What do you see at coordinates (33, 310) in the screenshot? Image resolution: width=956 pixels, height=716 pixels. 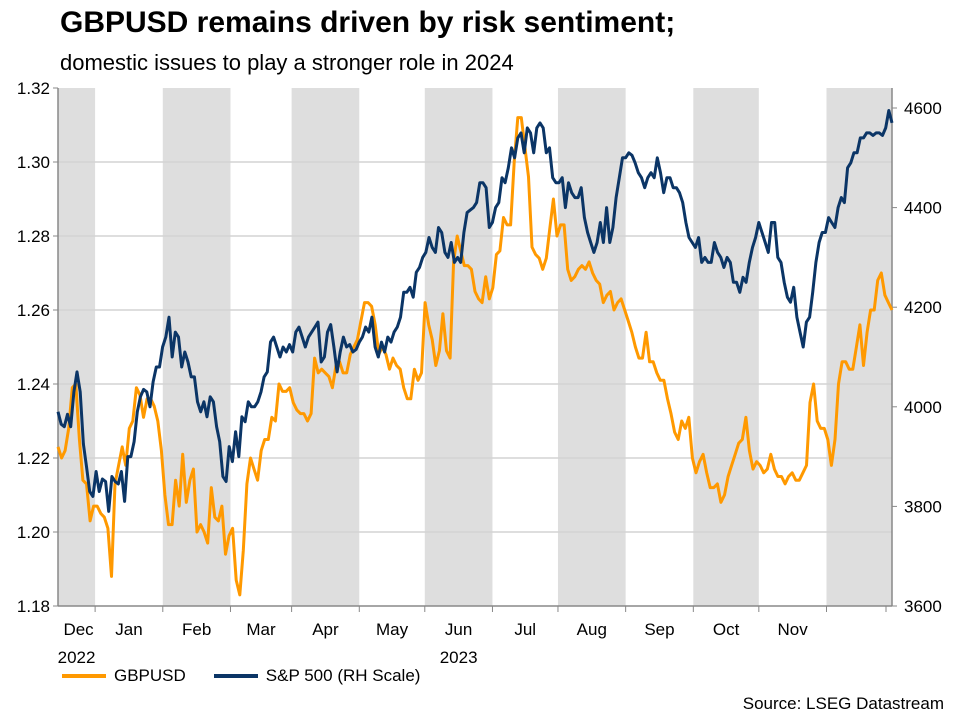 I see `y-tick-label-left: 1.26` at bounding box center [33, 310].